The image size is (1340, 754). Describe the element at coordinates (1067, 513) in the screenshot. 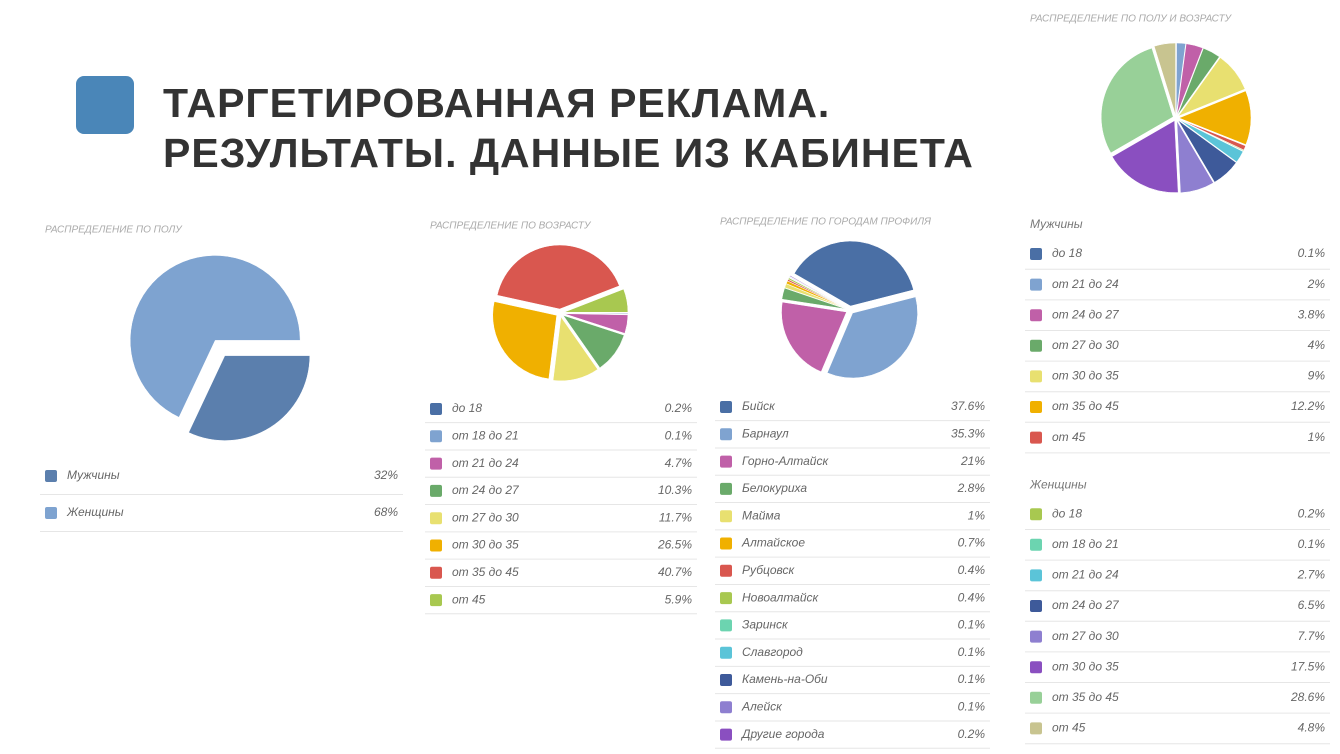

I see `legend-label: до 18` at that location.